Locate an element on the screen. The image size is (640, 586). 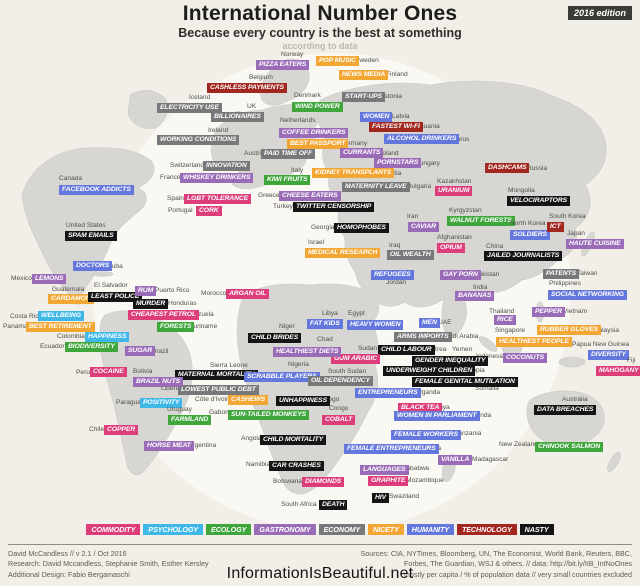
legend-item: NASTY is located at coordinates (536, 530).